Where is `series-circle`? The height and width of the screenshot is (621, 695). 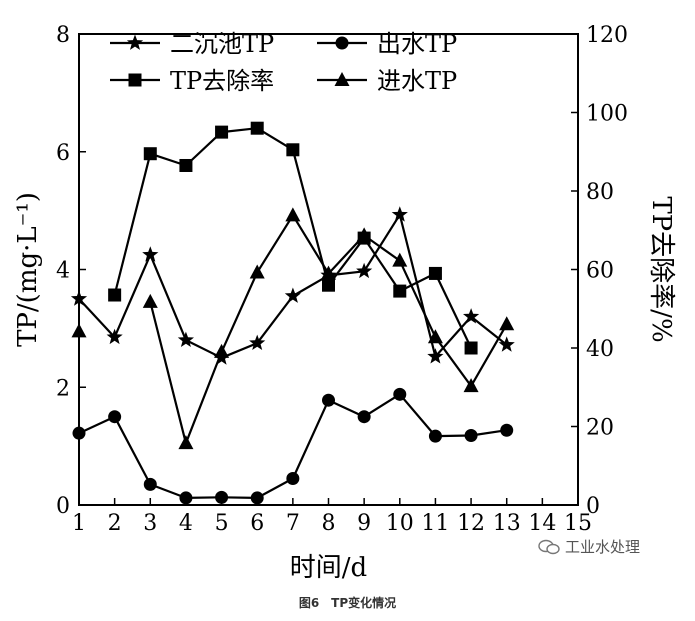
series-circle is located at coordinates (293, 446).